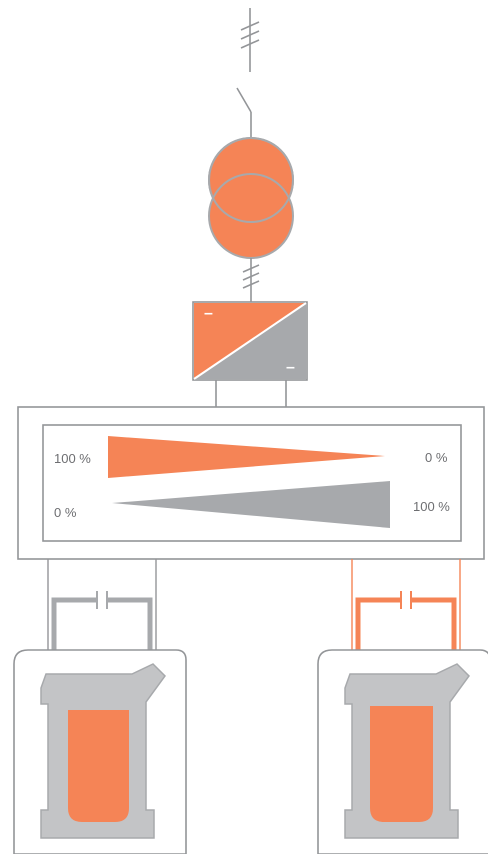 The image size is (488, 854). What do you see at coordinates (72, 458) in the screenshot?
I see `label-top-left: 100 %` at bounding box center [72, 458].